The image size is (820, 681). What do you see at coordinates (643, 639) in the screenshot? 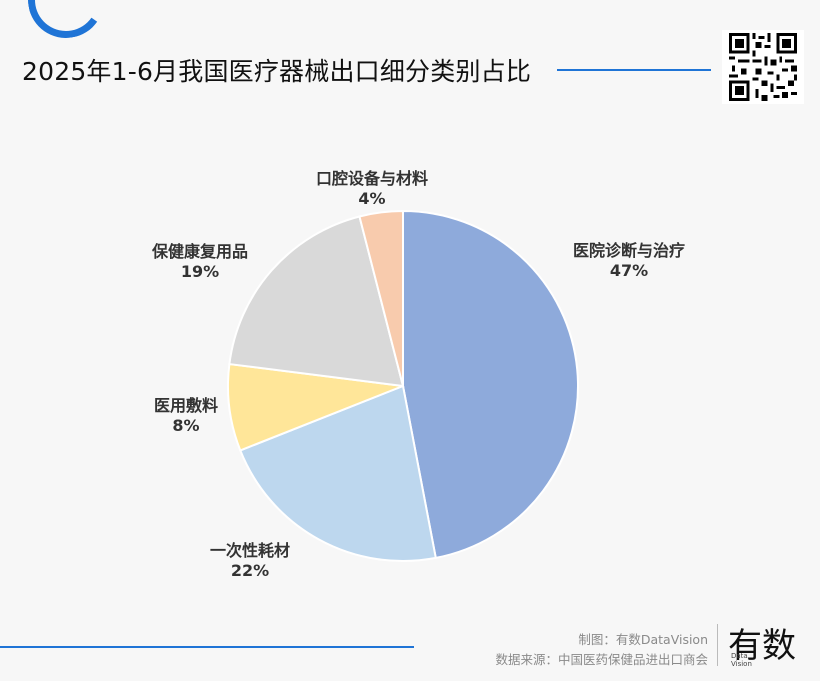
I see `maker-credit: 制图：有数DataVision` at bounding box center [643, 639].